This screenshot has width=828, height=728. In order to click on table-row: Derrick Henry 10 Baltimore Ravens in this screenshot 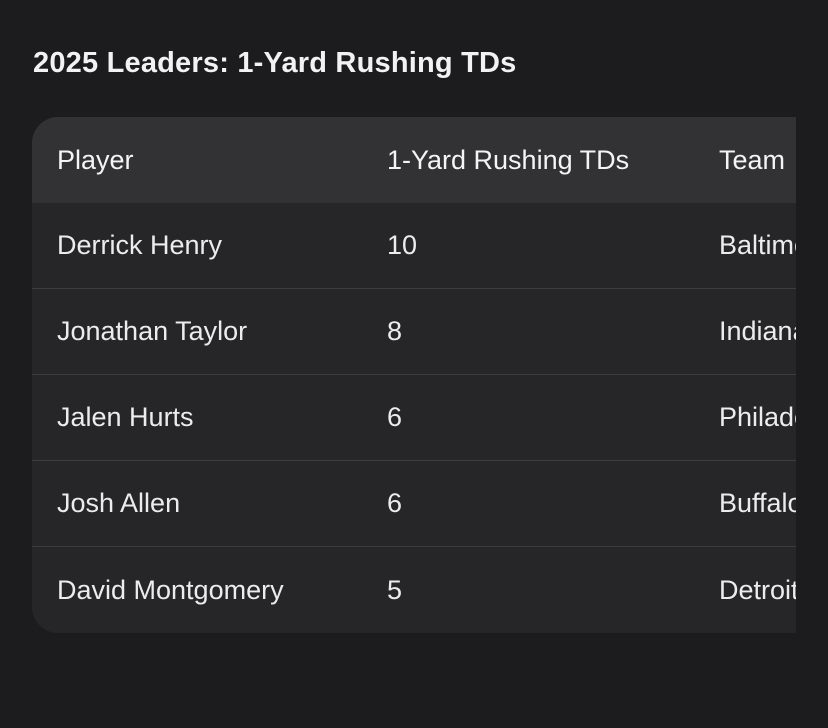, I will do `click(414, 246)`.